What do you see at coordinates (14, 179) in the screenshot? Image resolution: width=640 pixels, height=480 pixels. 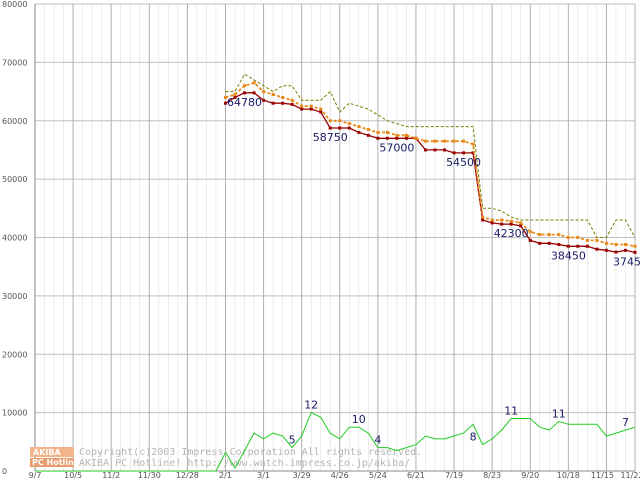 I see `y-tick-label: 50000` at bounding box center [14, 179].